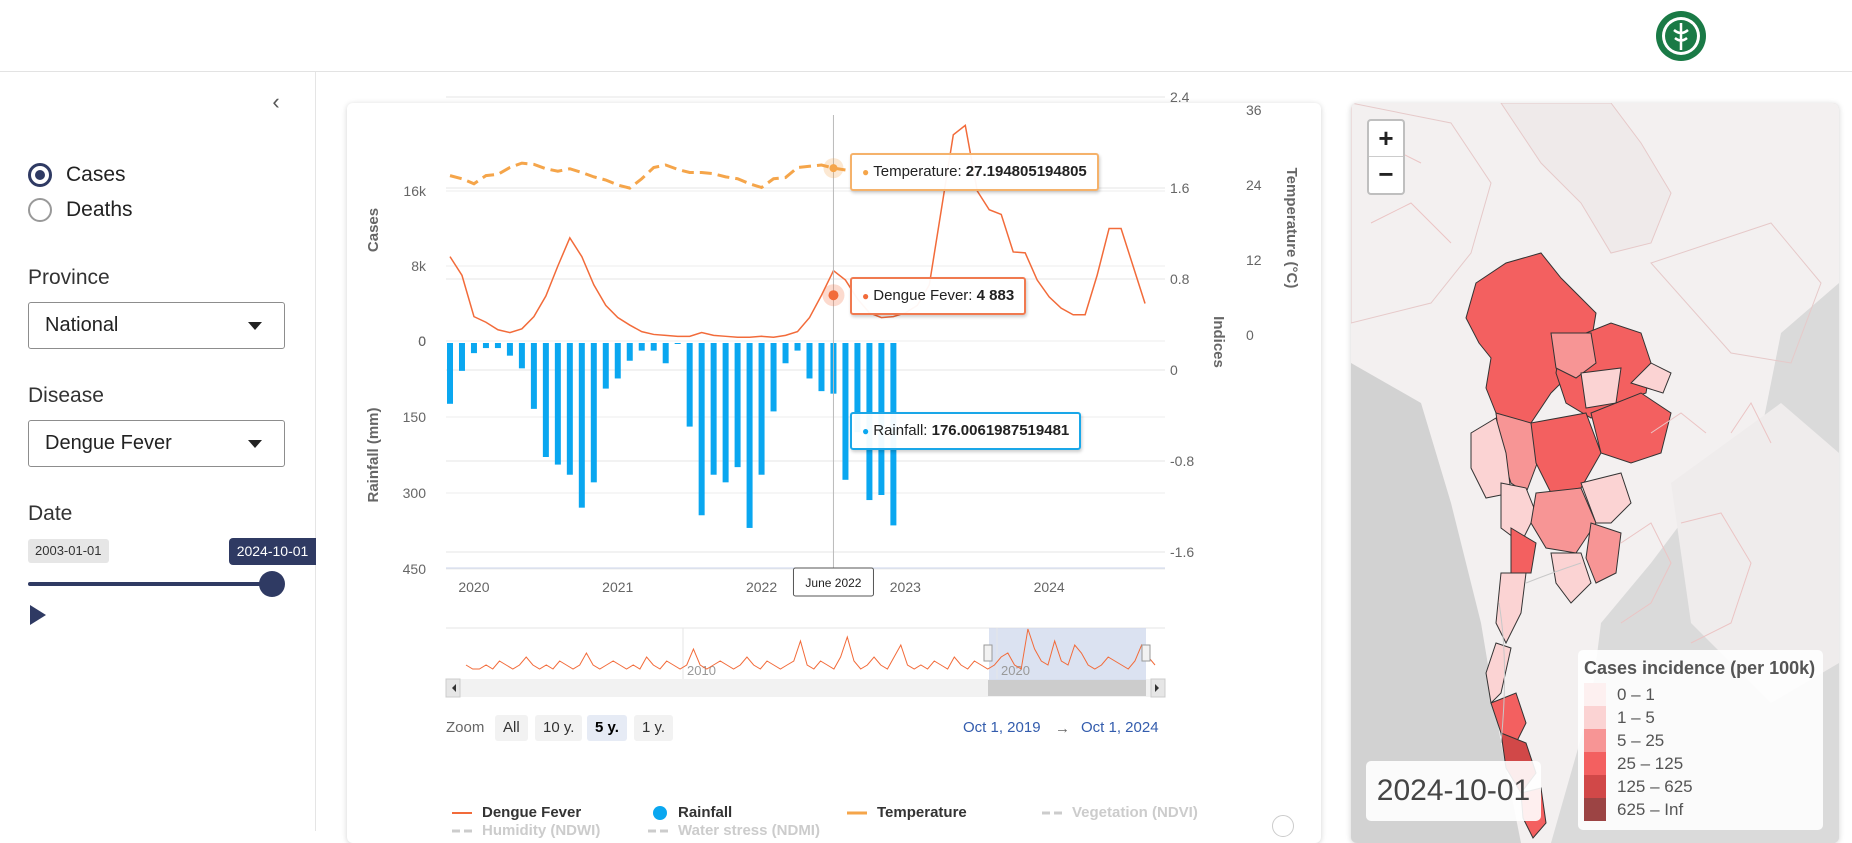 Image resolution: width=1852 pixels, height=843 pixels. I want to click on temperature-series-line, so click(647, 175).